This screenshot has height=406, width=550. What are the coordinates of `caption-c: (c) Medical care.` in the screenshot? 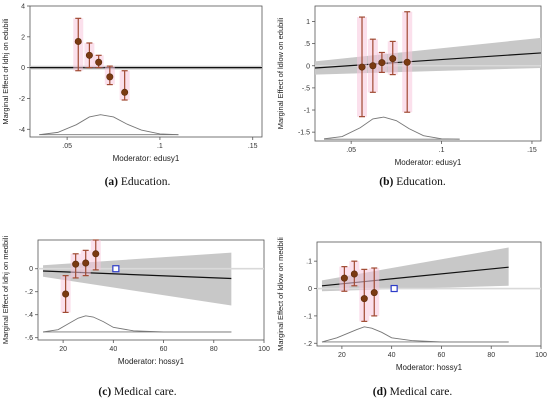 It's located at (137, 392).